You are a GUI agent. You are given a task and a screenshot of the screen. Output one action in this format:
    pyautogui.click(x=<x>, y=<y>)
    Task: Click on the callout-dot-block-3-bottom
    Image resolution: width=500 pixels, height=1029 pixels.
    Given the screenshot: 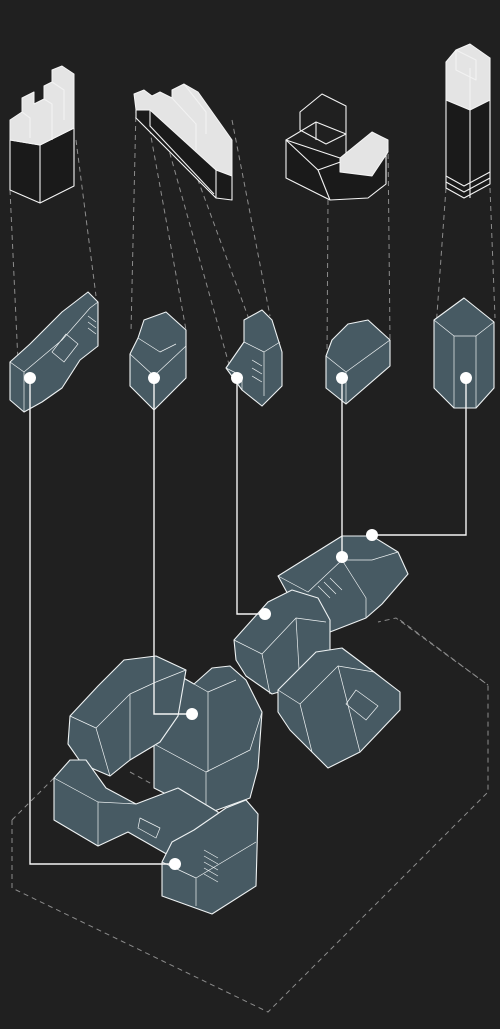 What is the action you would take?
    pyautogui.click(x=265, y=614)
    